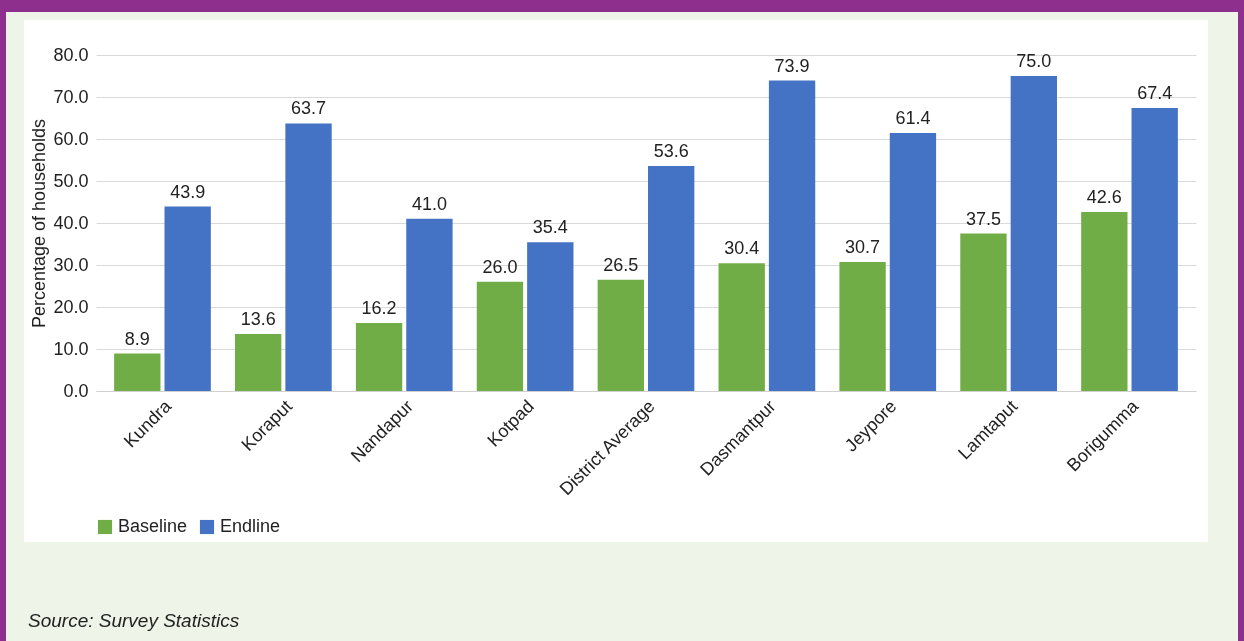 The height and width of the screenshot is (641, 1244). Describe the element at coordinates (983, 218) in the screenshot. I see `data-label: 37.5` at that location.